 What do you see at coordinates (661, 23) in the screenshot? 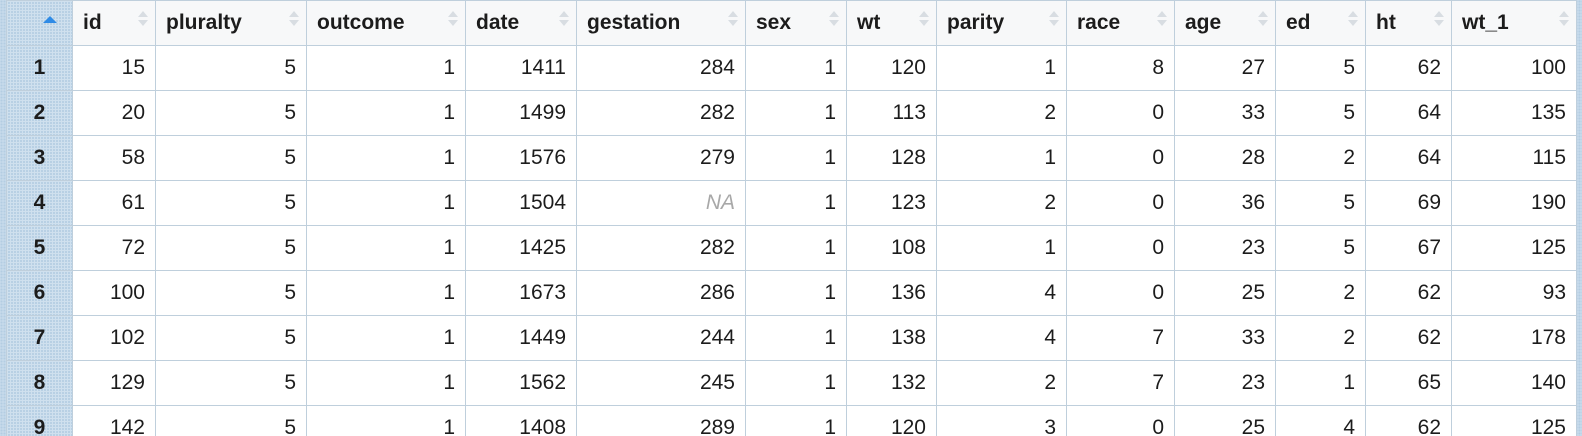
I see `column-header-4: gestation` at bounding box center [661, 23].